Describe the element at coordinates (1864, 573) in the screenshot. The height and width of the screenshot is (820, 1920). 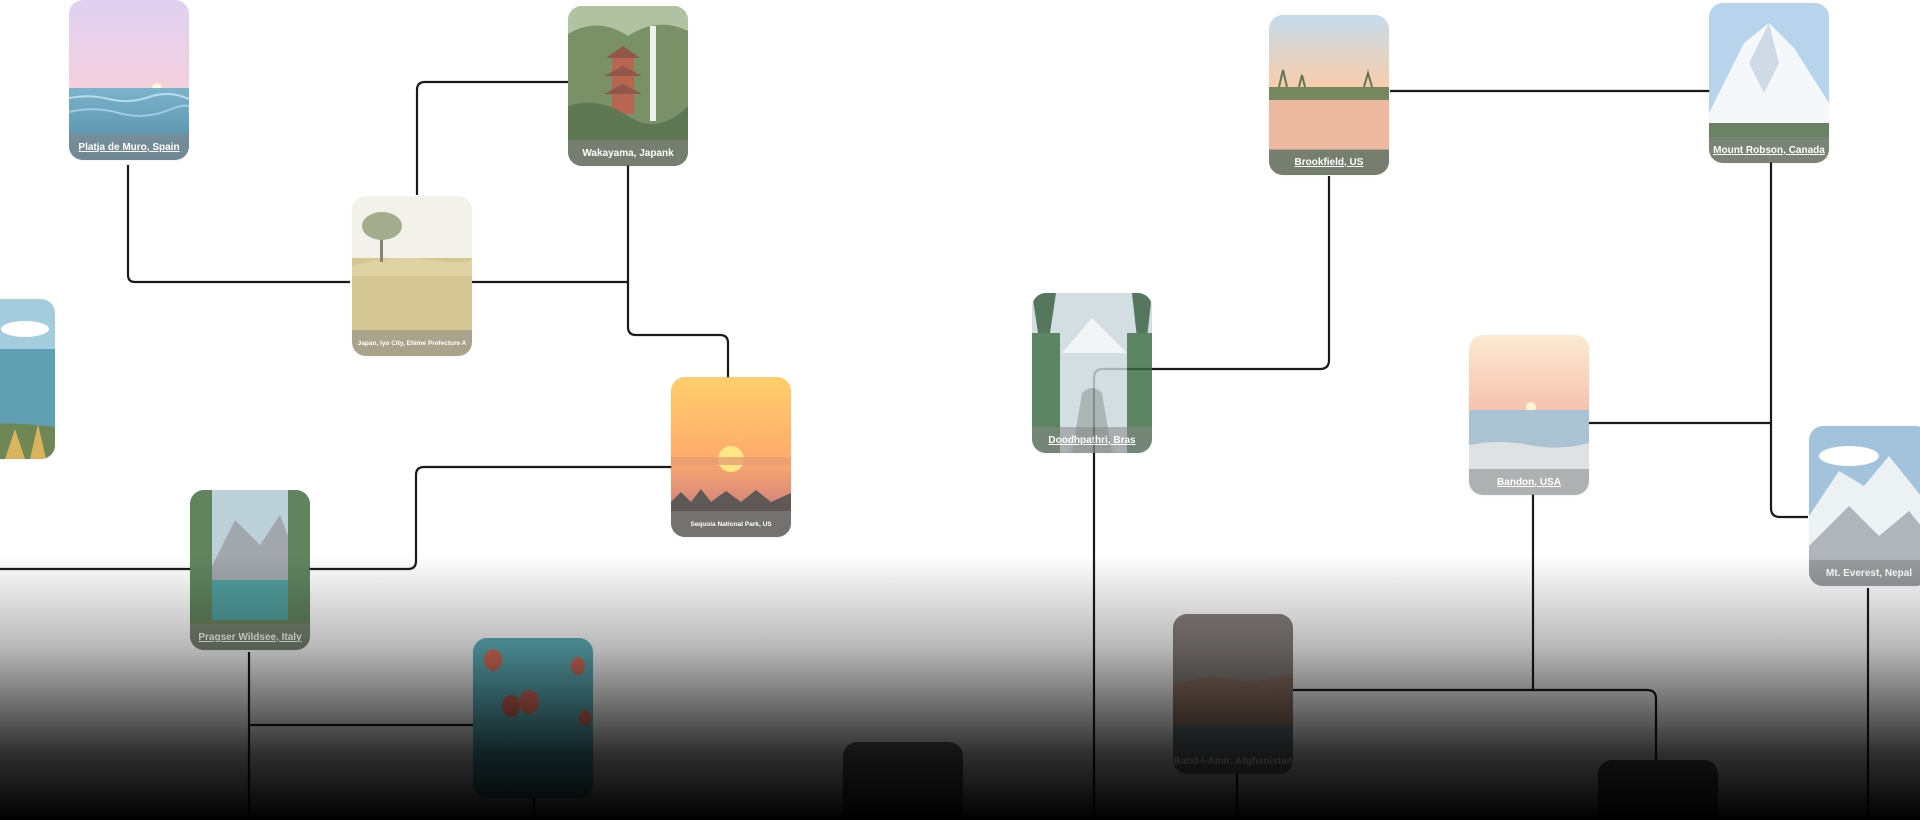
I see `location-label: Mt. Everest, Nepal` at that location.